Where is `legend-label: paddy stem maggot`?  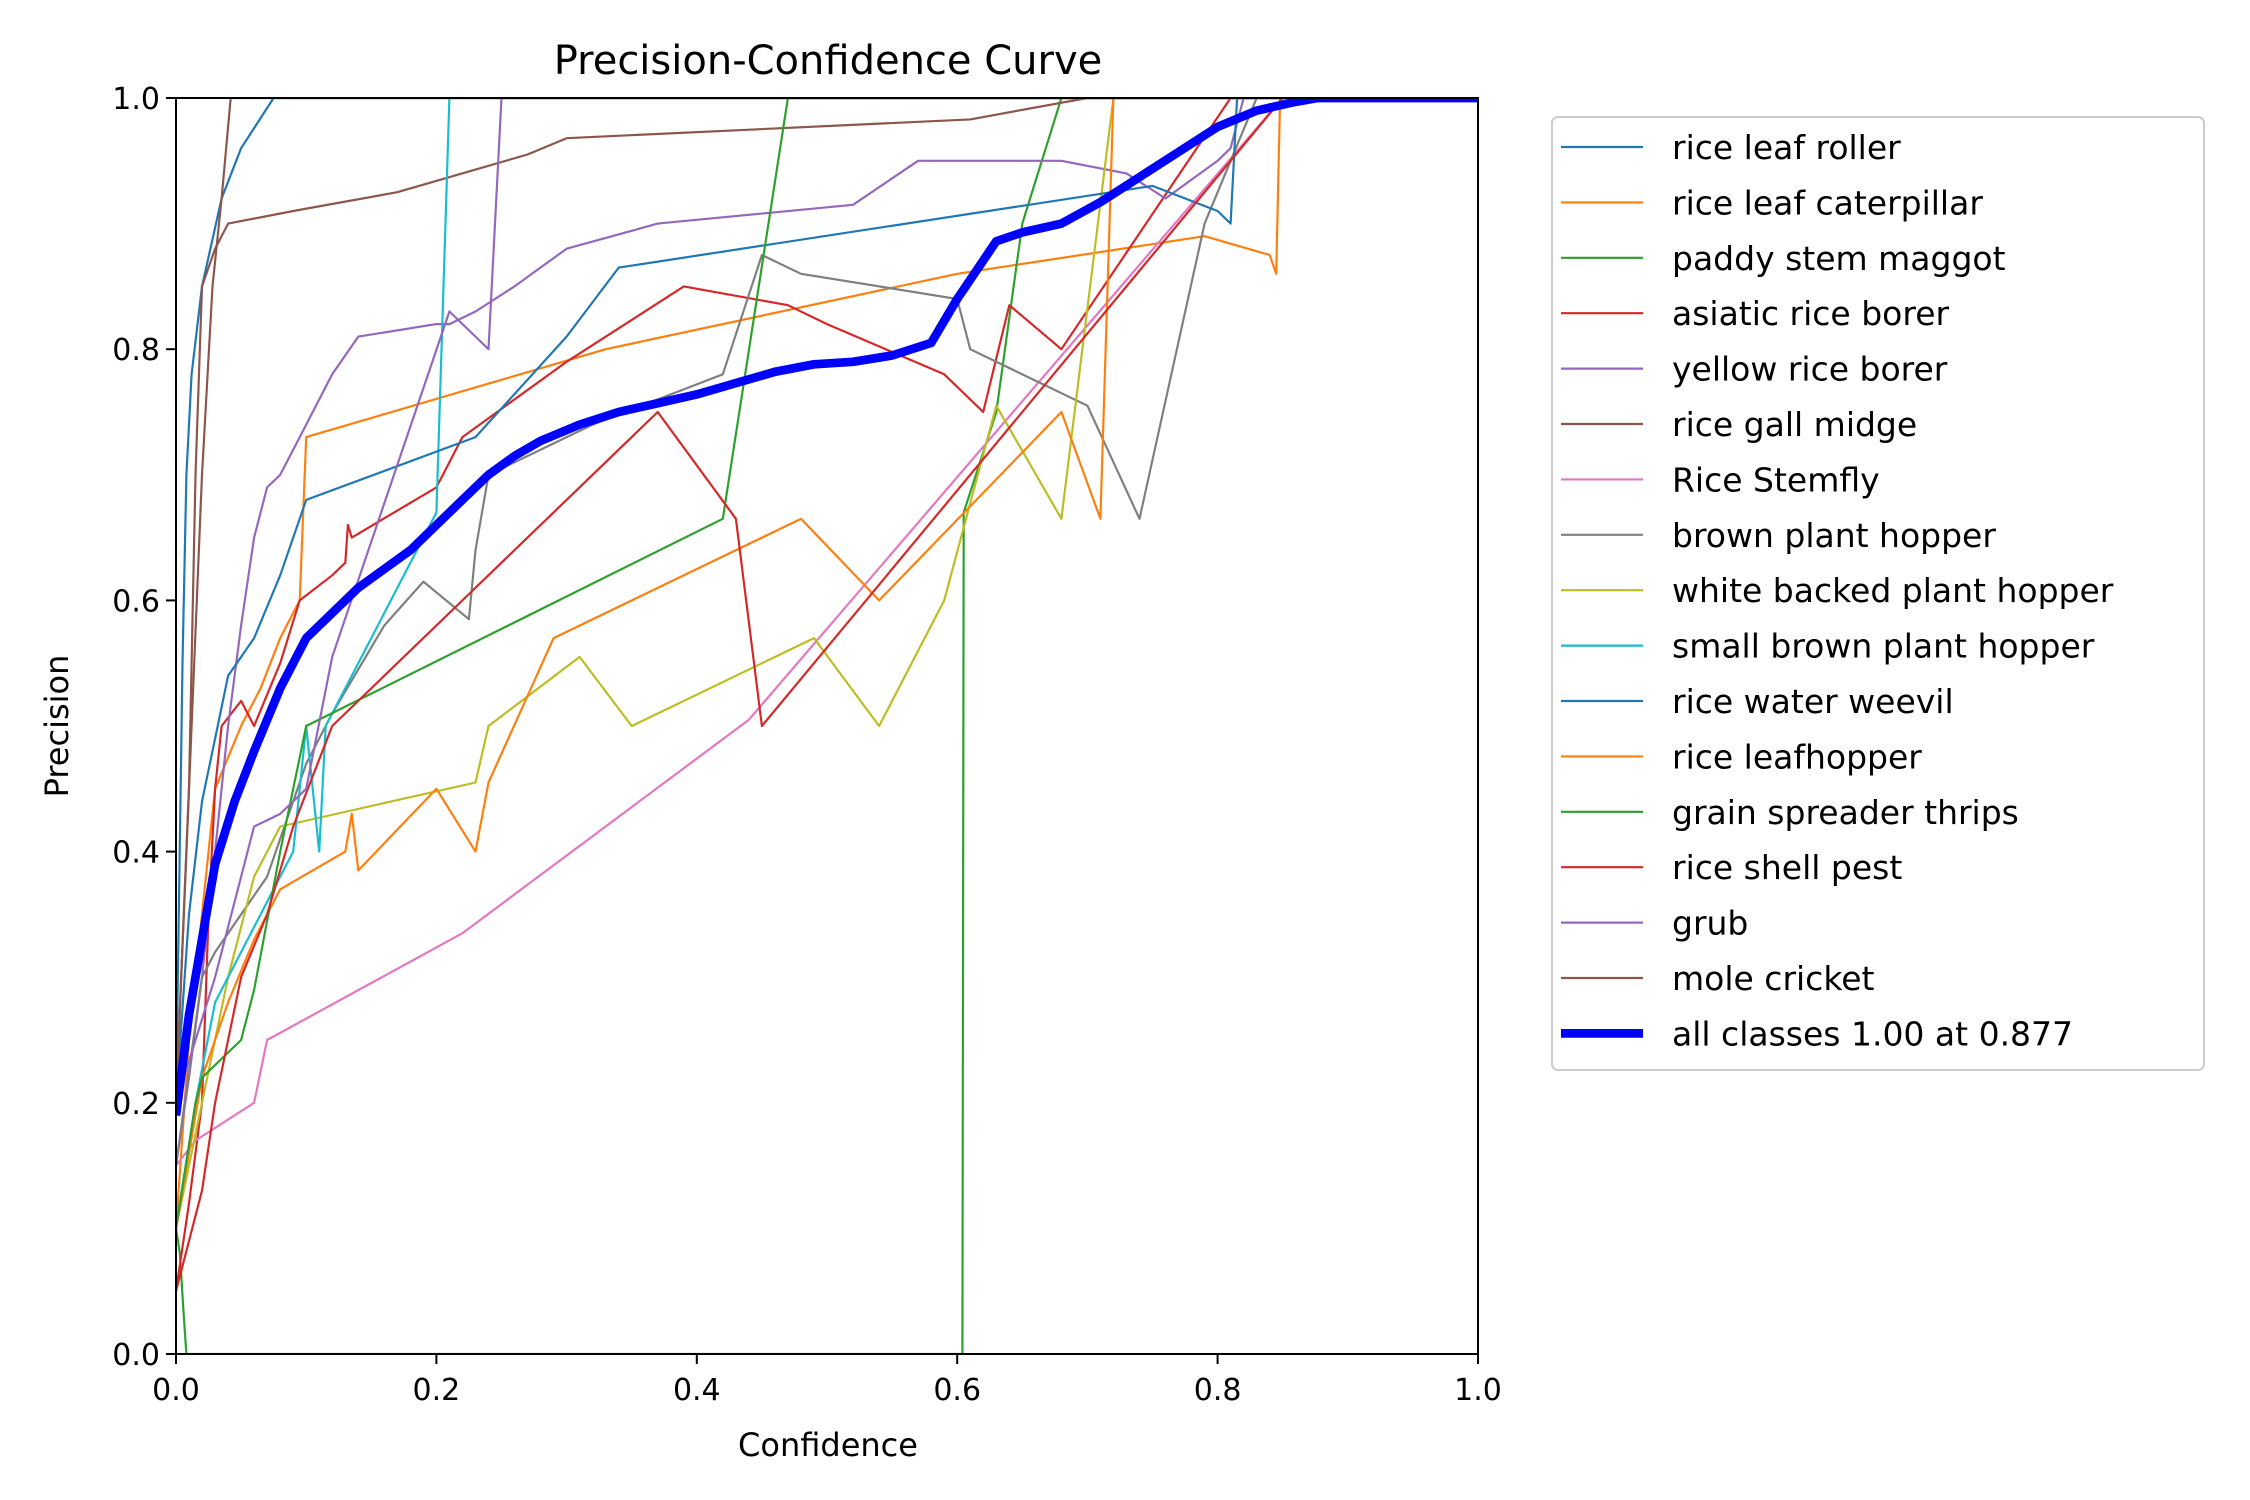 legend-label: paddy stem maggot is located at coordinates (1839, 258).